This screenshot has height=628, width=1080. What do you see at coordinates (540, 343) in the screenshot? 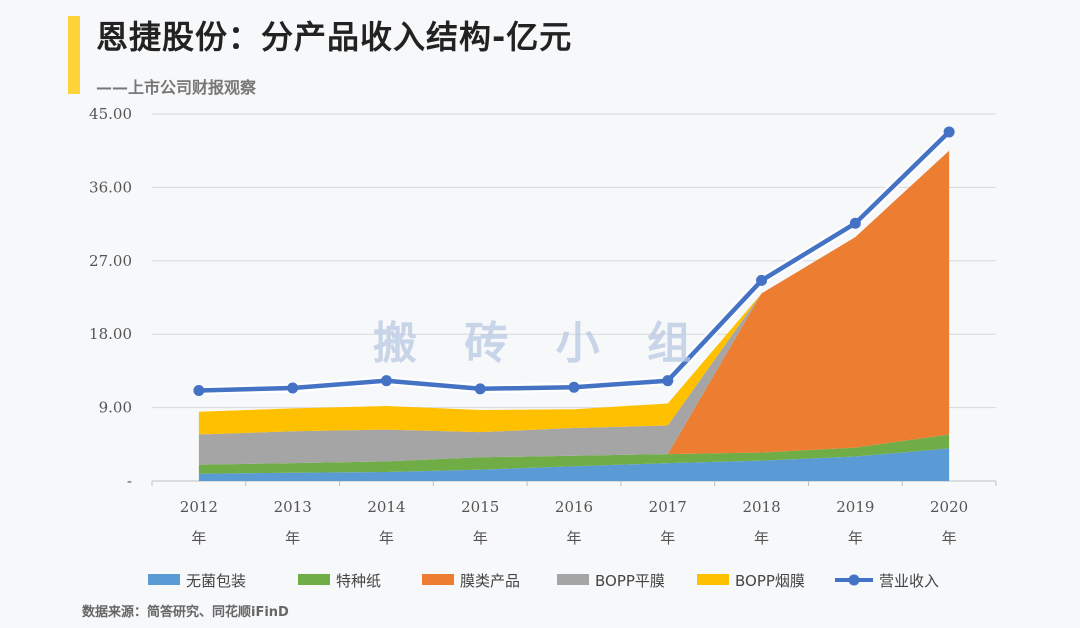
I see `watermark-text: 搬 砖 小 组` at bounding box center [540, 343].